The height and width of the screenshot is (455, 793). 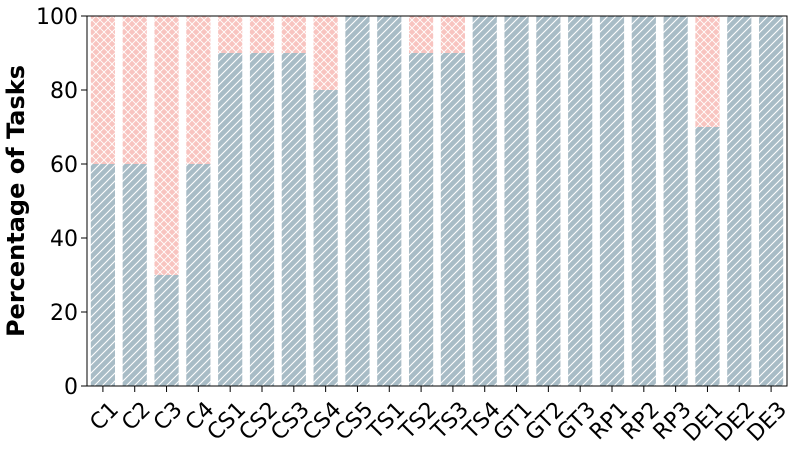 I want to click on y-tick-label: 40, so click(x=64, y=239).